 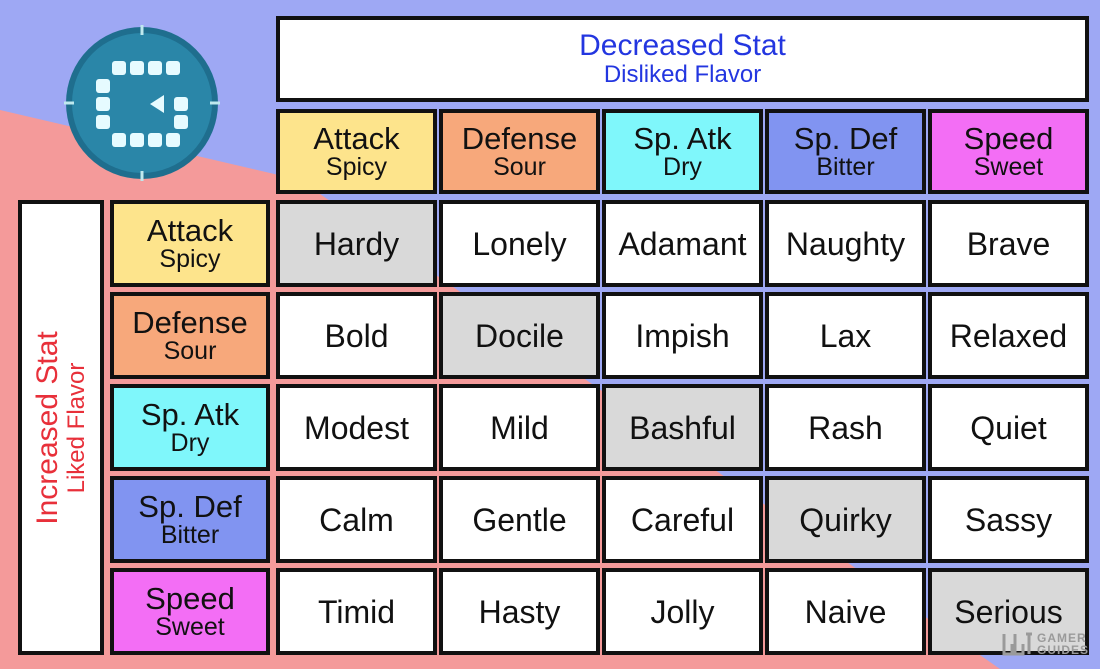 I want to click on column-stat-label: Defense, so click(x=519, y=138).